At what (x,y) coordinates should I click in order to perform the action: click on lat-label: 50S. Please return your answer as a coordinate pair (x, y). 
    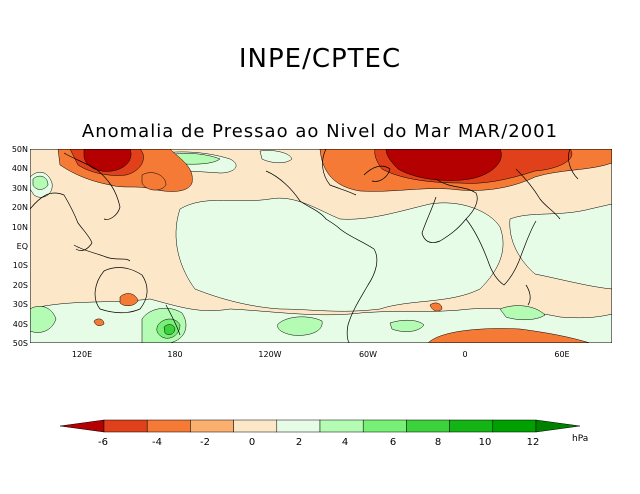
    Looking at the image, I should click on (20, 343).